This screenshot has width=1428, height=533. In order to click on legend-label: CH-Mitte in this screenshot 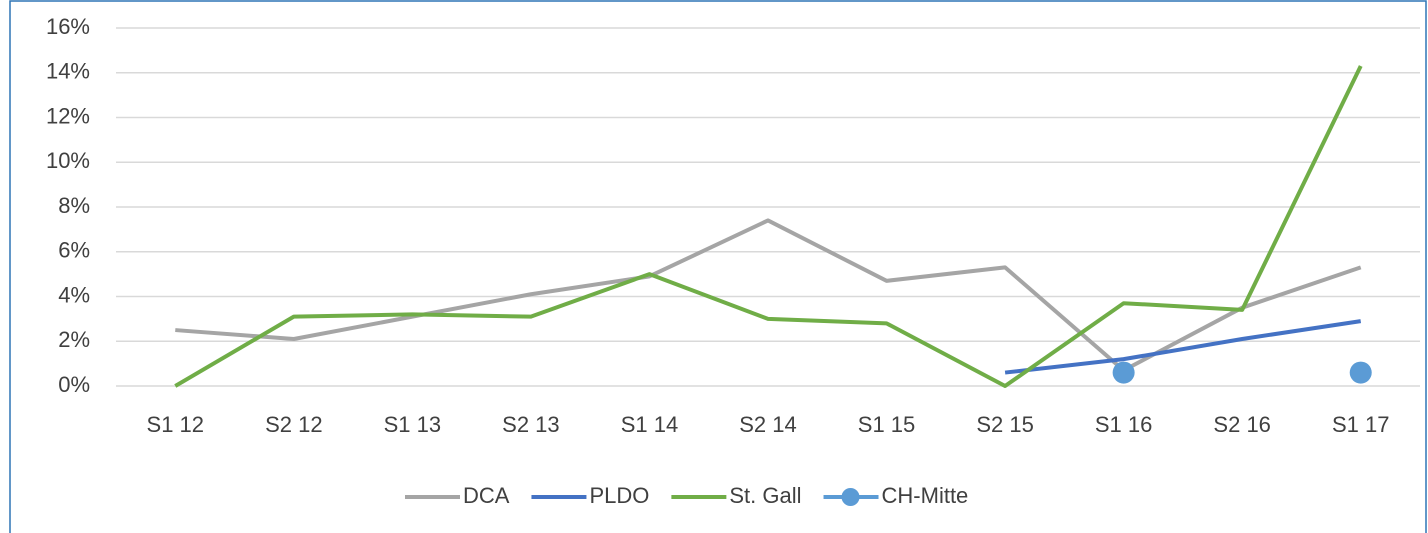, I will do `click(925, 495)`.